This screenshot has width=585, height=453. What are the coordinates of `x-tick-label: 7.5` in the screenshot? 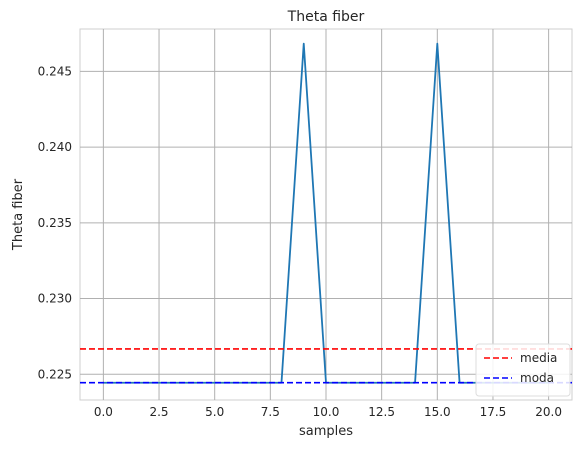 It's located at (270, 412).